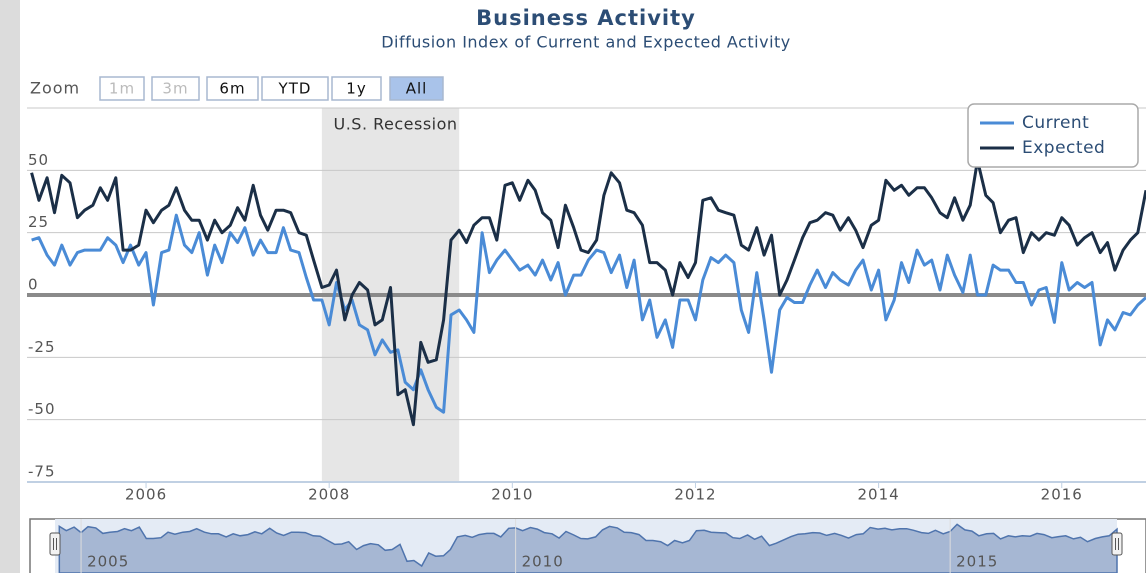  What do you see at coordinates (38, 160) in the screenshot?
I see `y-tick-label: 50` at bounding box center [38, 160].